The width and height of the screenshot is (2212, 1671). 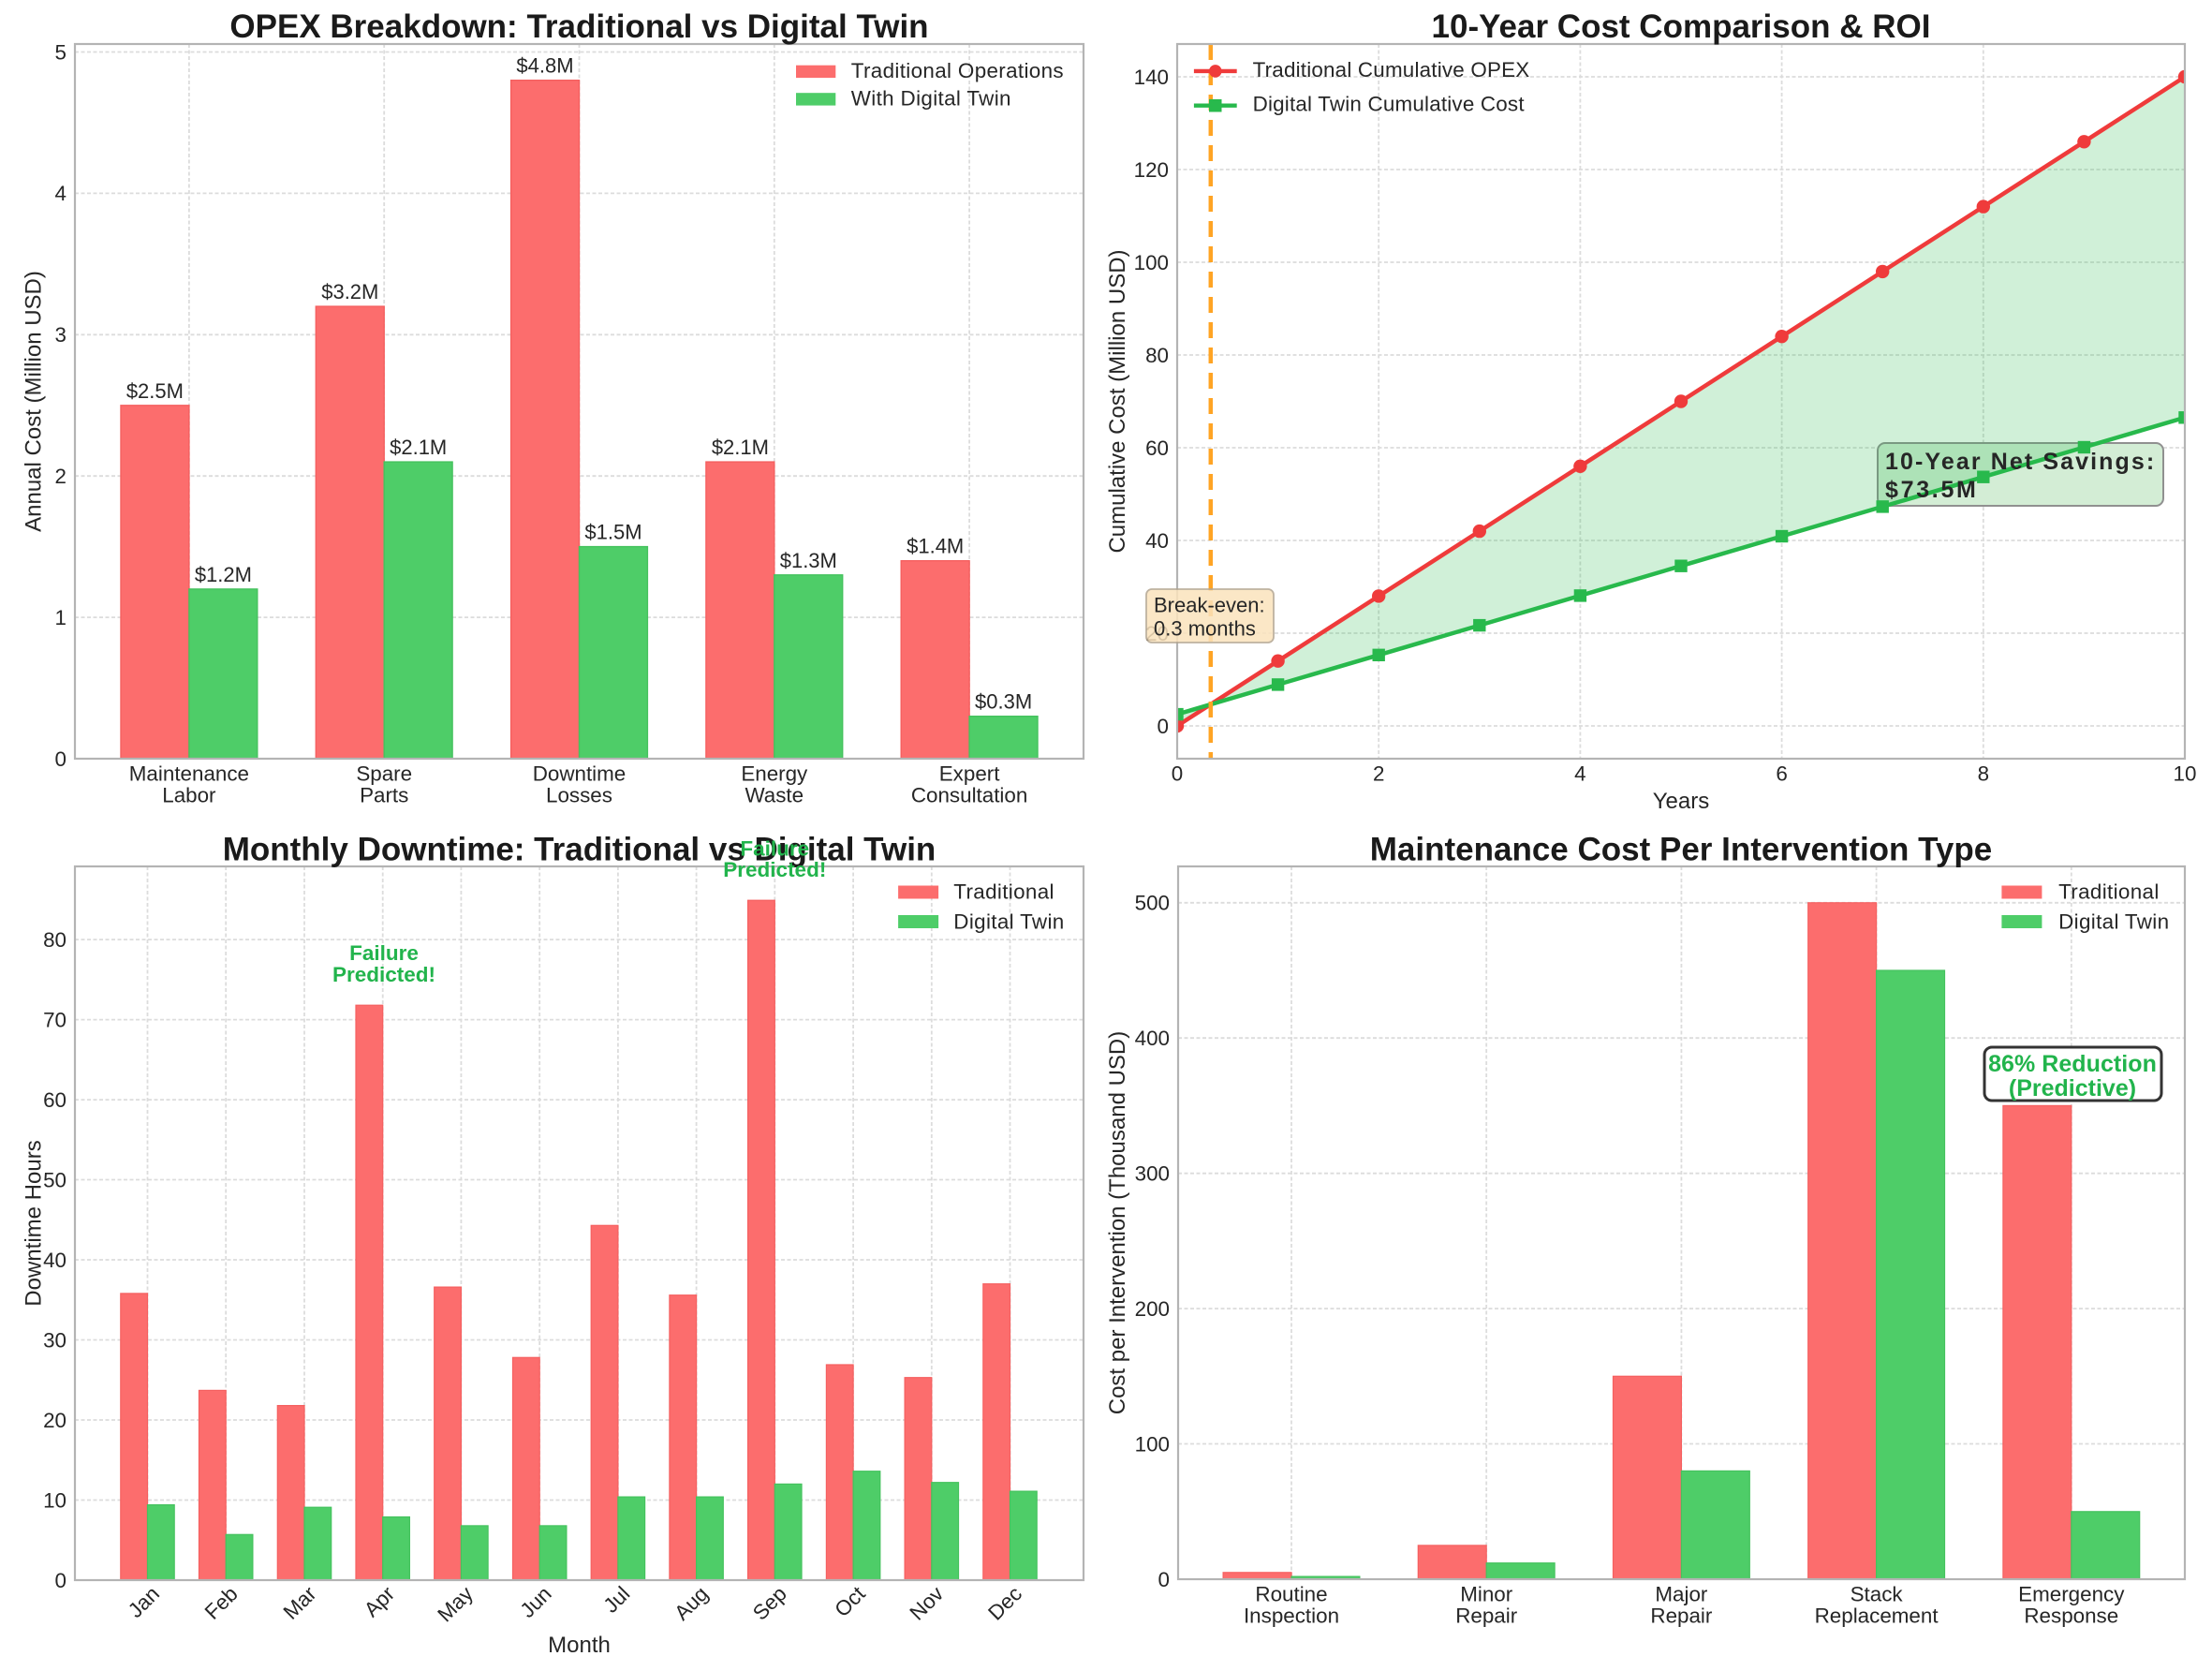 I want to click on svg-text: 10-Year Net Savings:, so click(x=2021, y=462).